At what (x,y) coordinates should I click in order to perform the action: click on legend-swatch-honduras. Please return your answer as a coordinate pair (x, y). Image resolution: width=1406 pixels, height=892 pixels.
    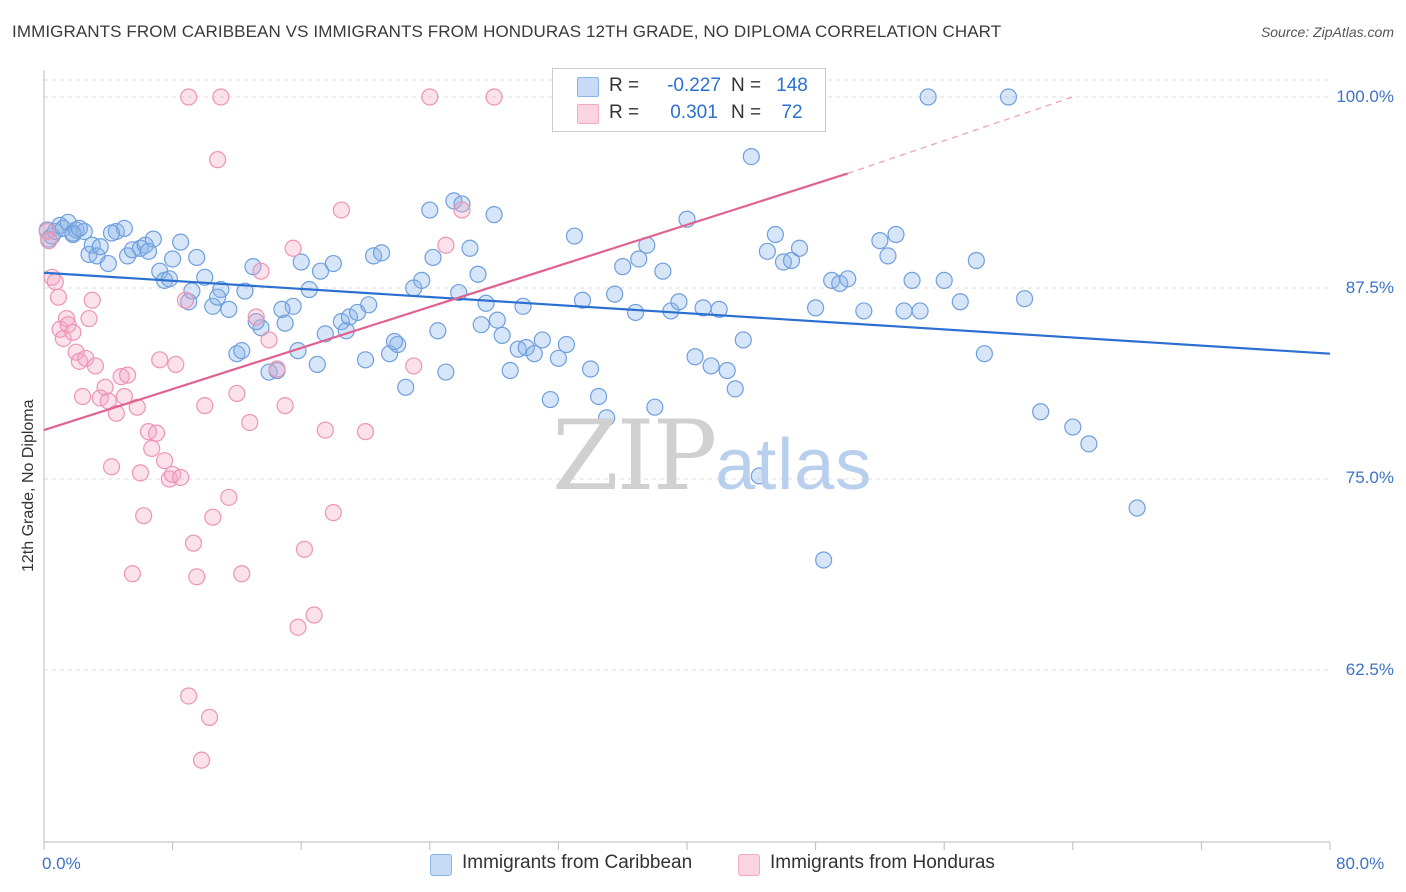
    Looking at the image, I should click on (749, 865).